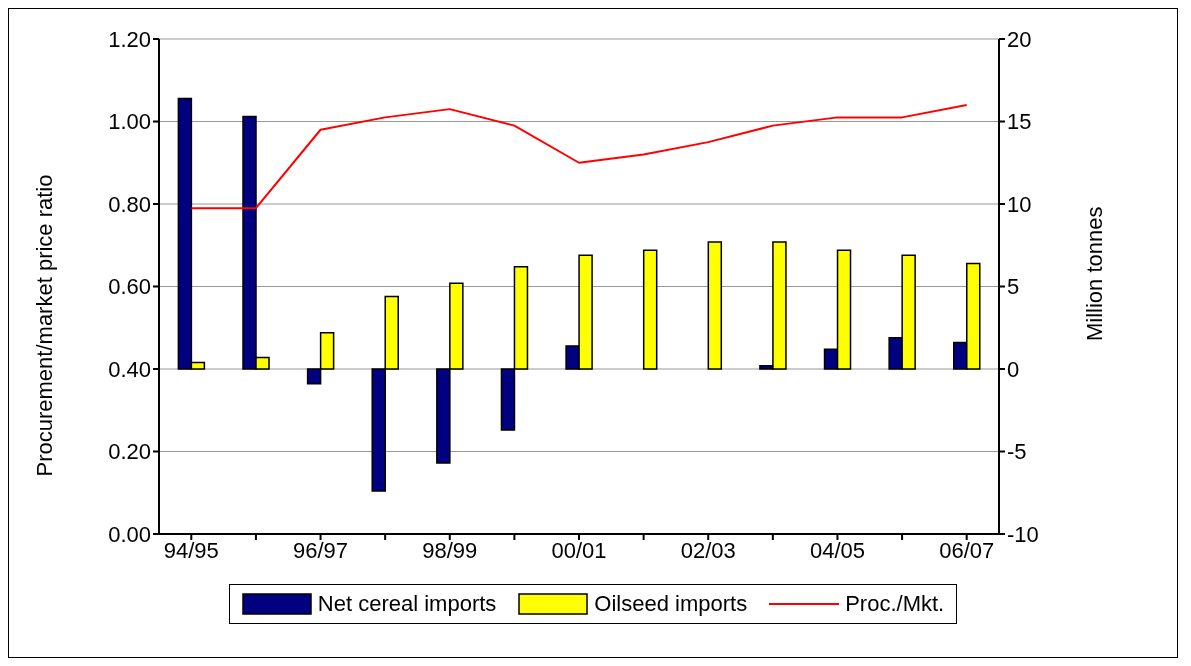 This screenshot has height=666, width=1191. What do you see at coordinates (967, 550) in the screenshot?
I see `x-tick-label: 06/07` at bounding box center [967, 550].